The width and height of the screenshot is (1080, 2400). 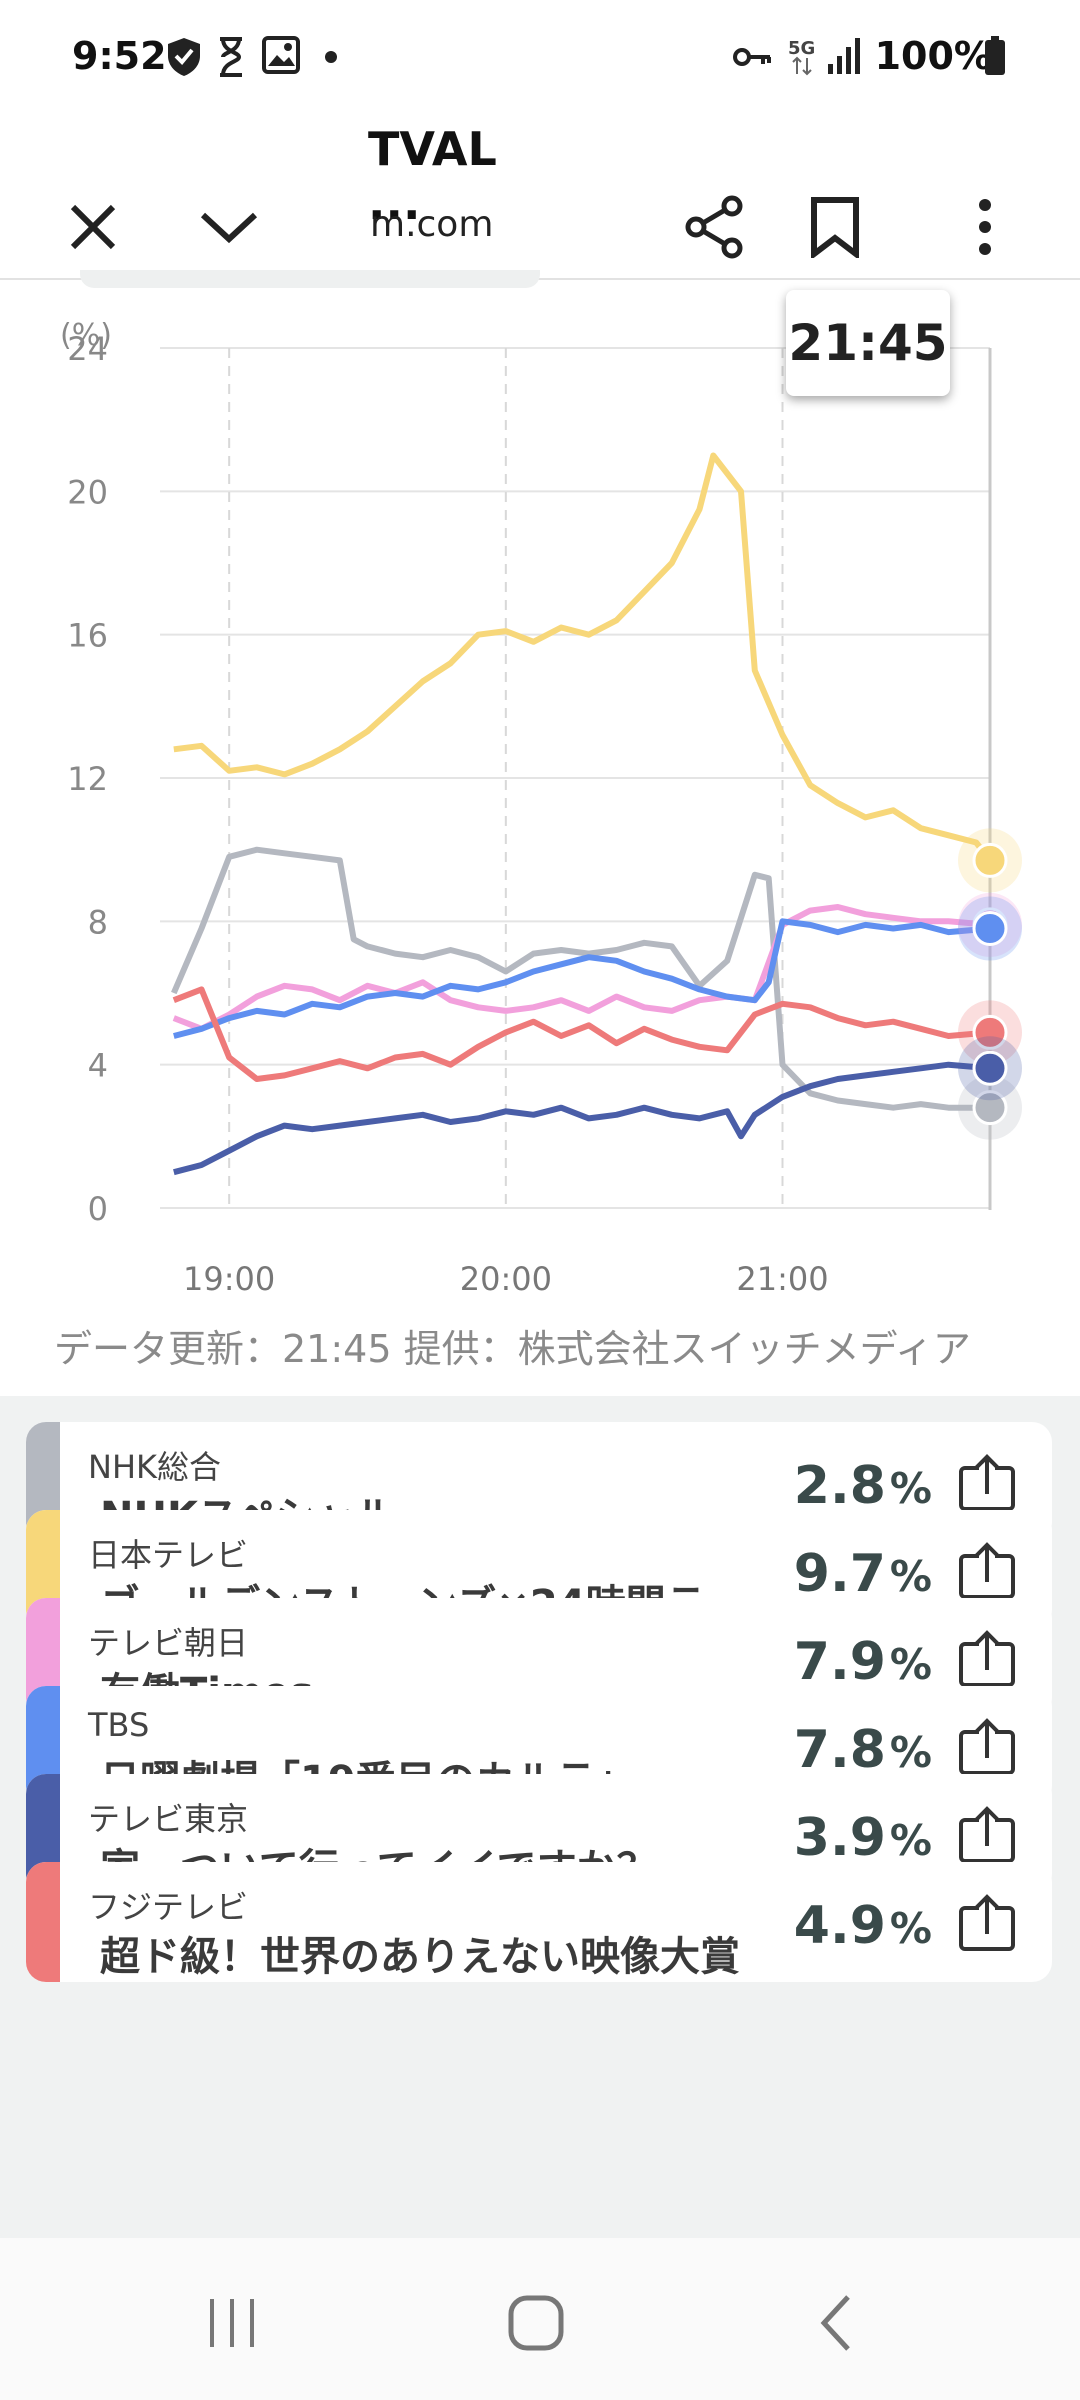 I want to click on tooltip-time: 21:45, so click(x=868, y=343).